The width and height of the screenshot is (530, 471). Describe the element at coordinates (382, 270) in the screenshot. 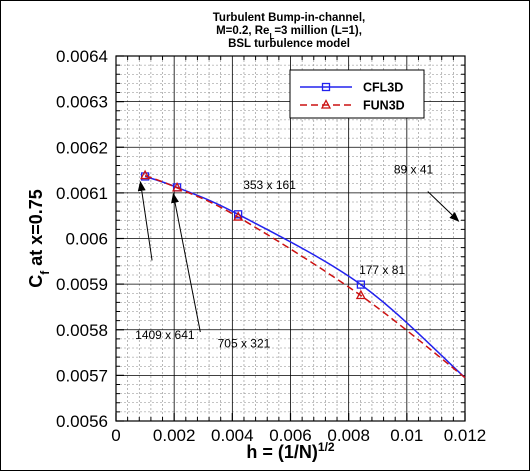

I see `grid-size-label: 177 x 81` at that location.